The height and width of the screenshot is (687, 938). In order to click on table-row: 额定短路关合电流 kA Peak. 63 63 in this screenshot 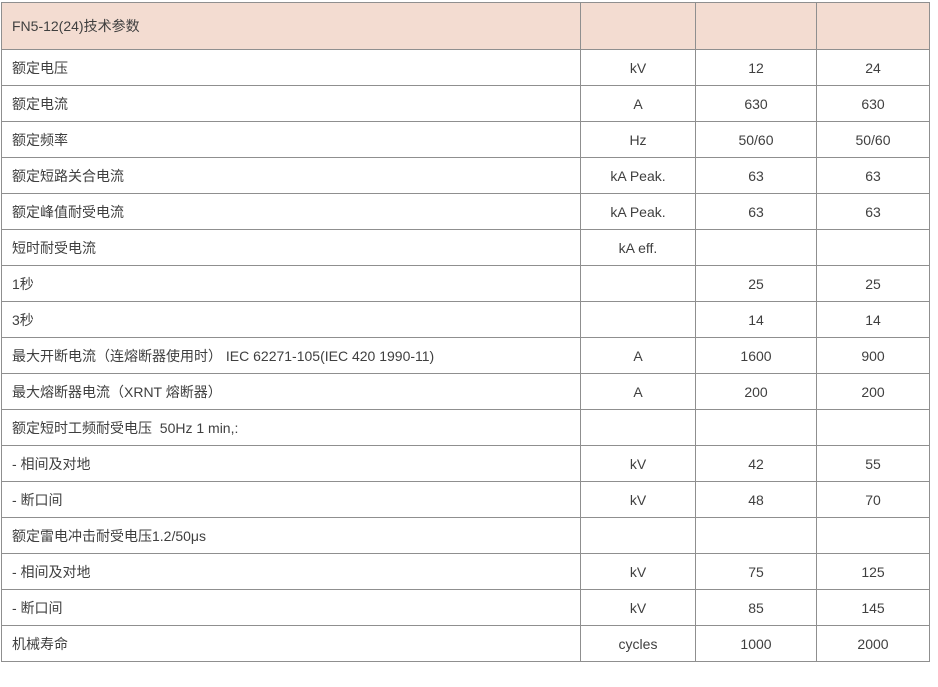, I will do `click(465, 175)`.